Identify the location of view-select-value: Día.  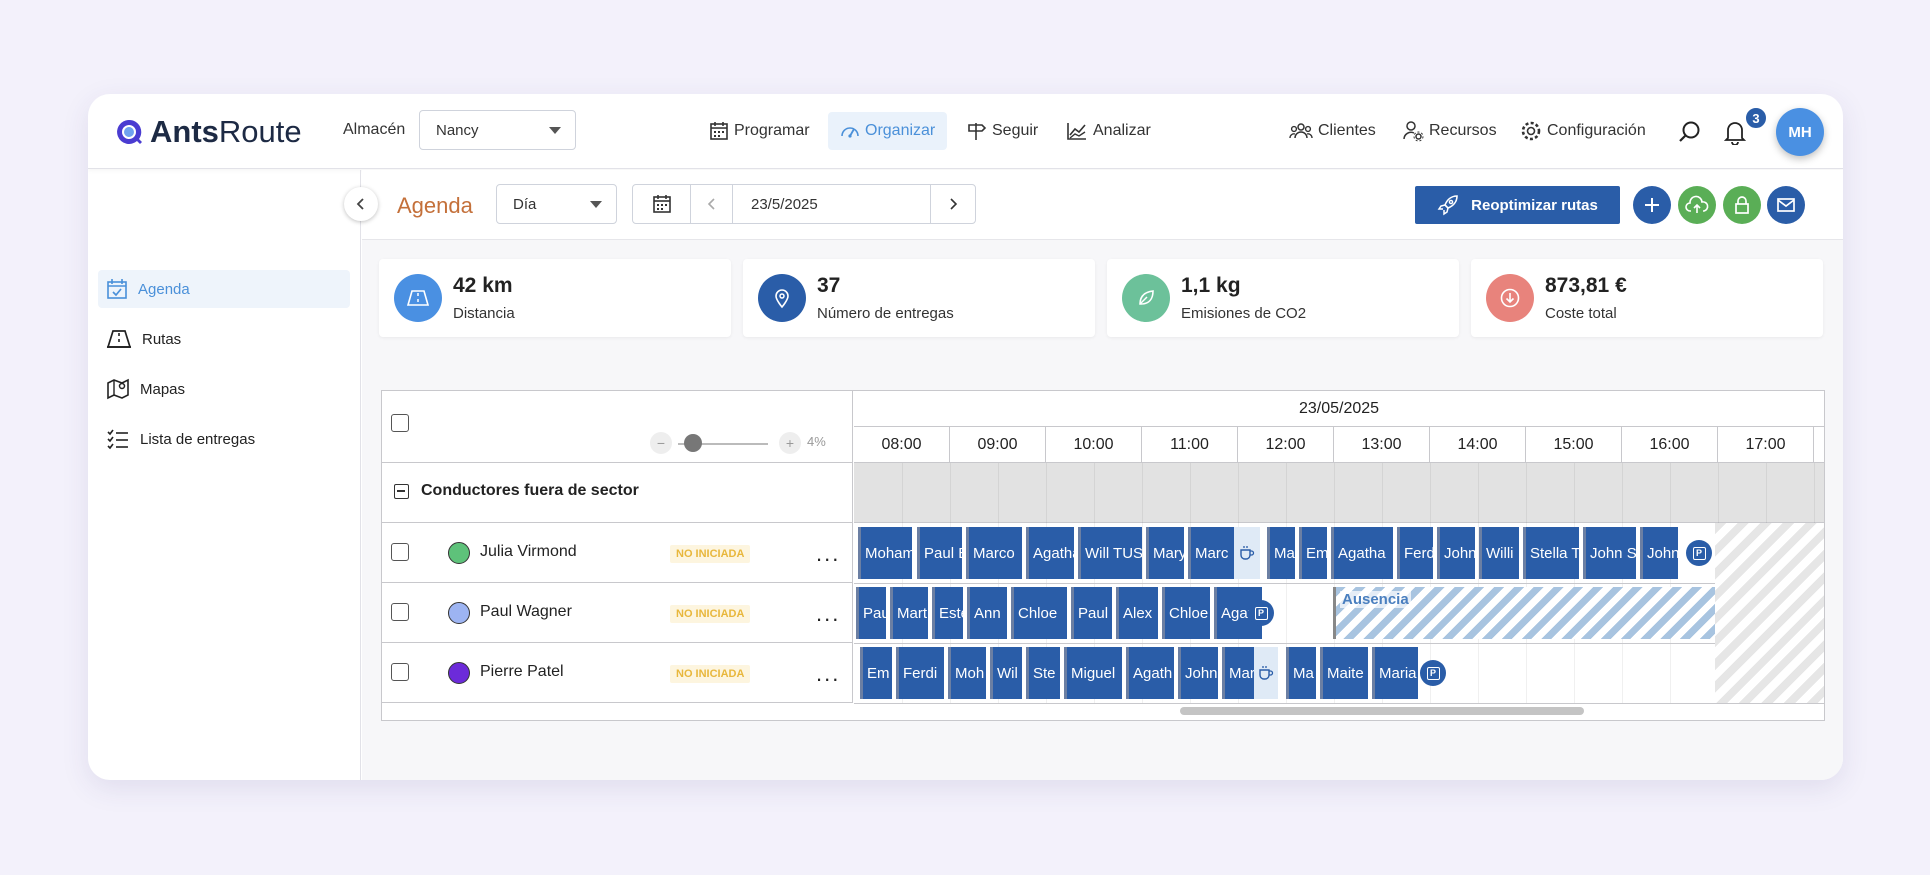
(525, 204).